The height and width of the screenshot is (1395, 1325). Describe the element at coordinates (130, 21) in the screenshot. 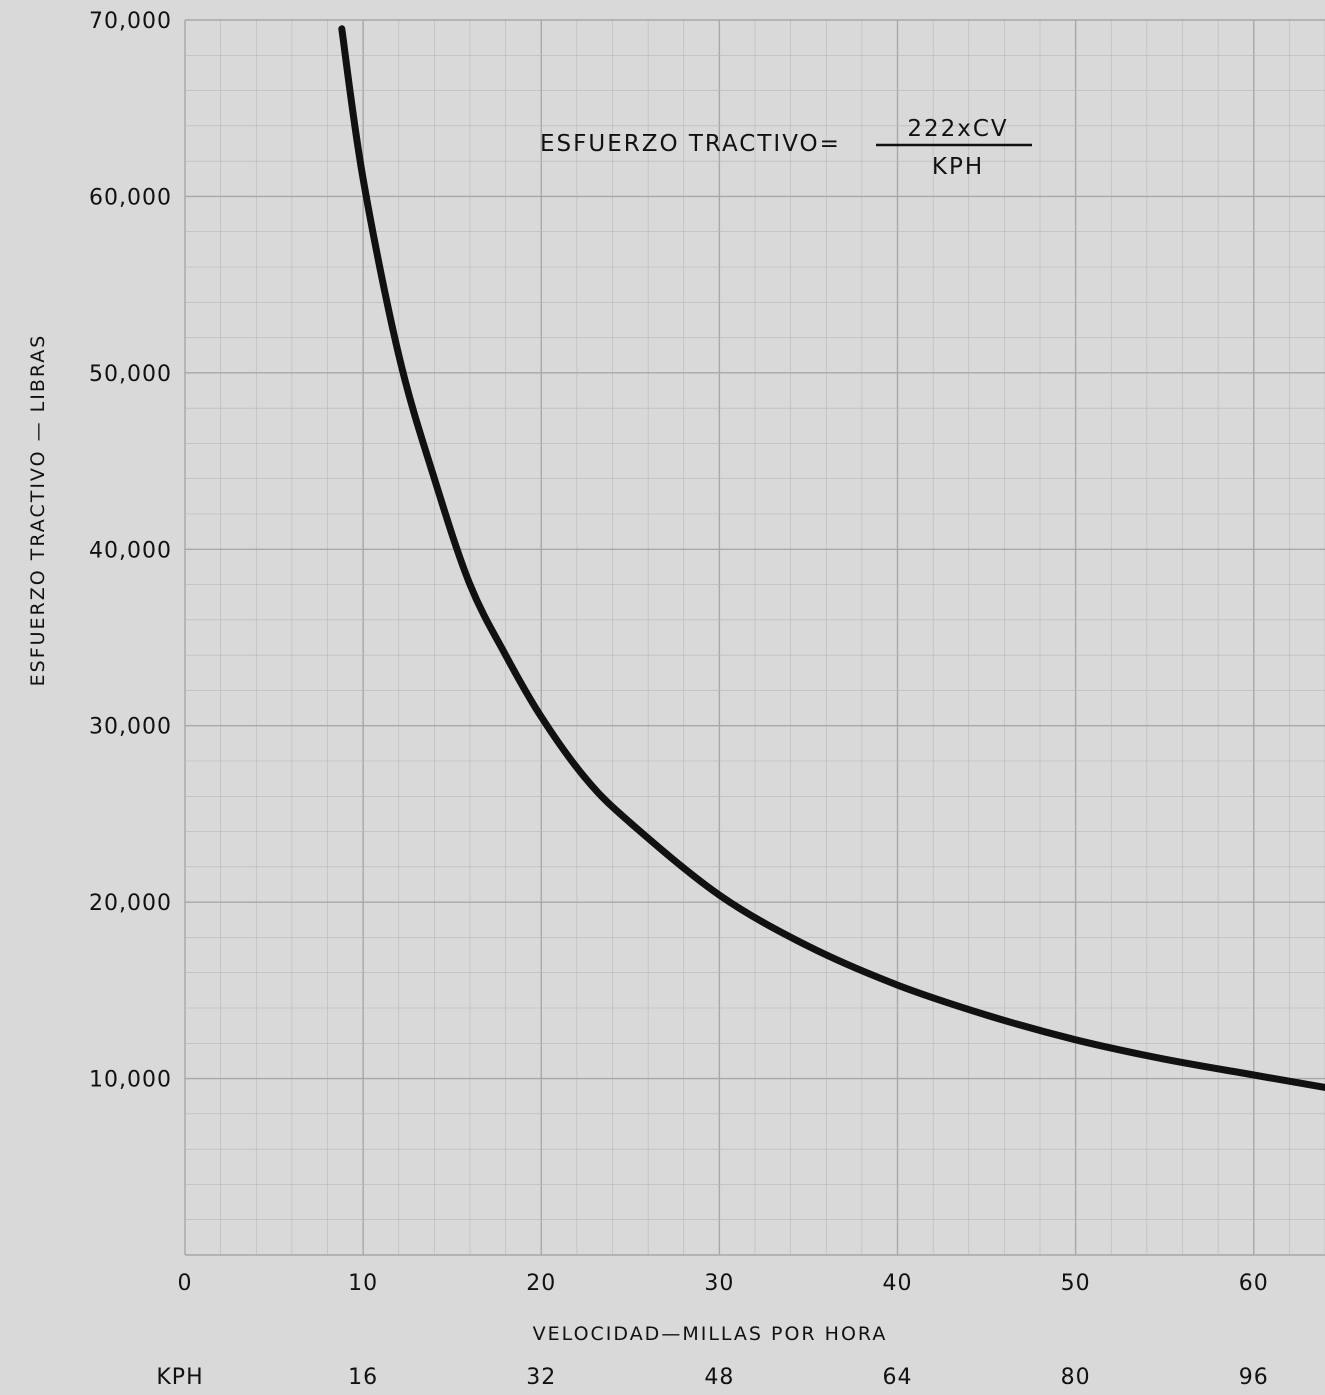

I see `y-tick-label: 70,000` at that location.